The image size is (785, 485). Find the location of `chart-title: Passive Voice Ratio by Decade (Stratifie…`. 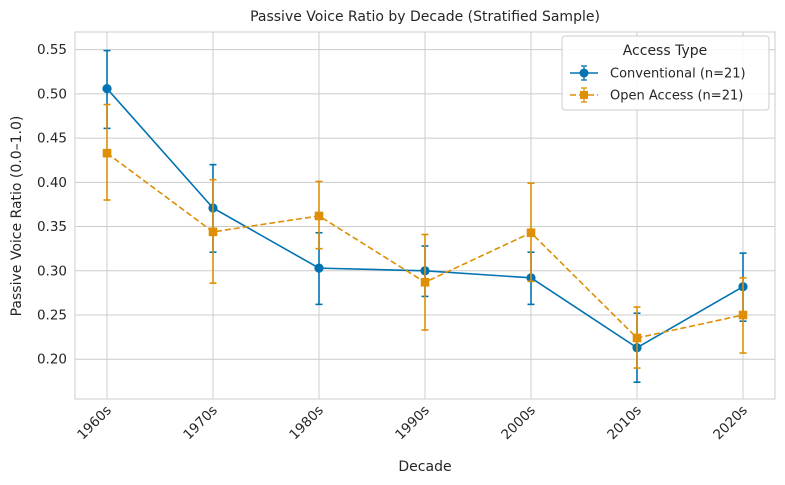

chart-title: Passive Voice Ratio by Decade (Stratifie… is located at coordinates (425, 17).